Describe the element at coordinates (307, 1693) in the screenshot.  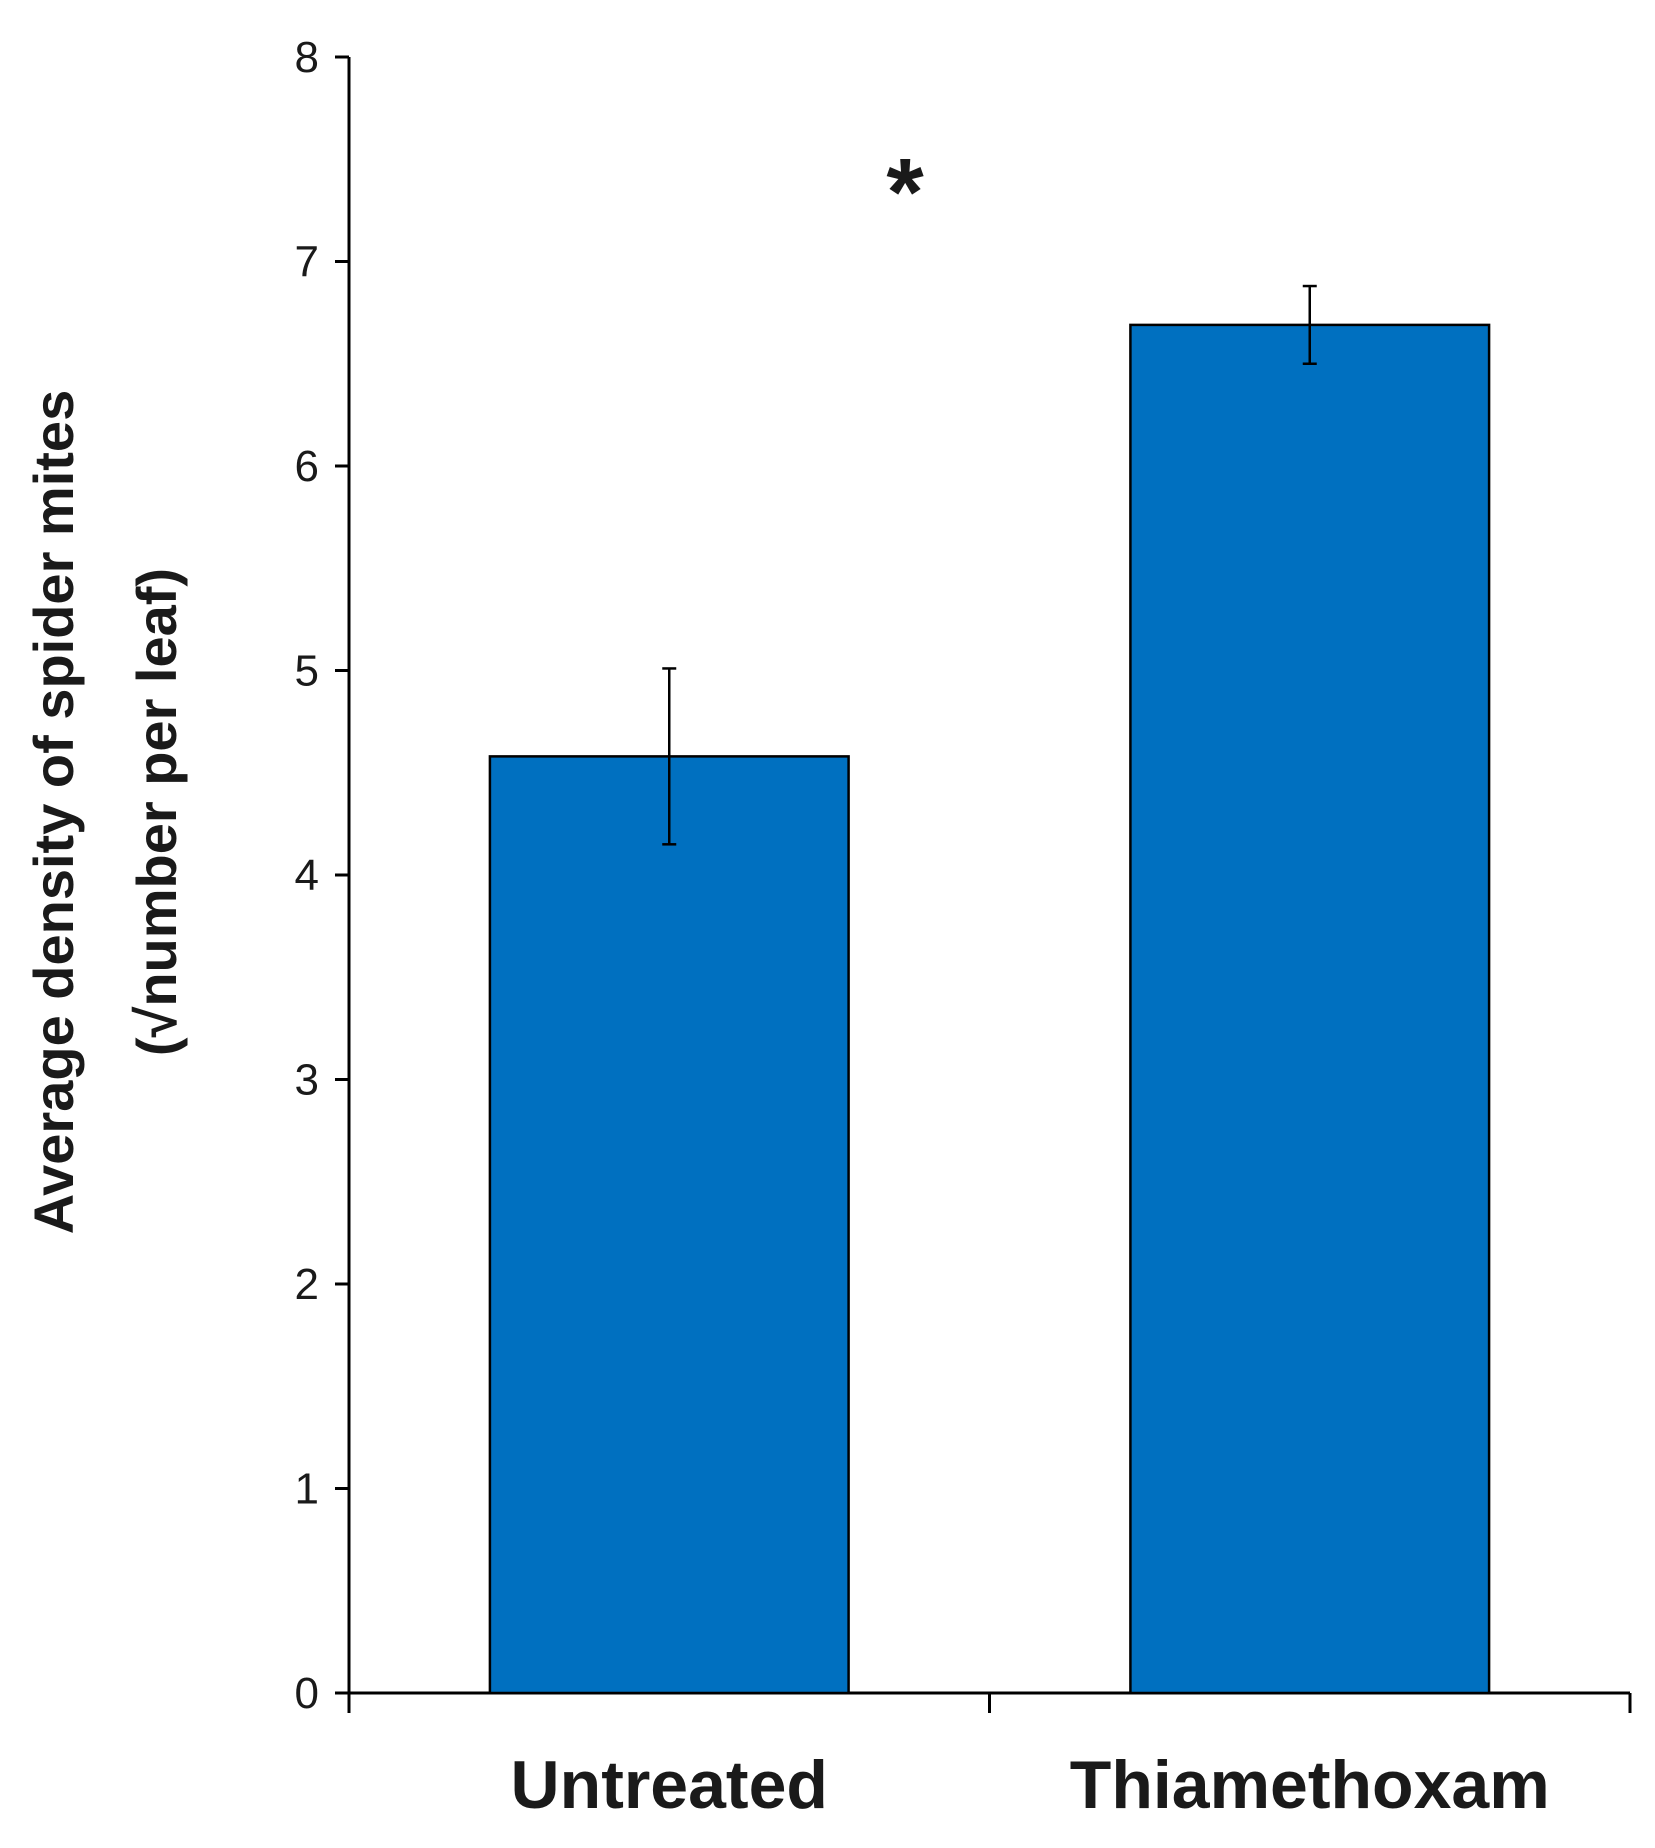
I see `y-tick-label: 0` at that location.